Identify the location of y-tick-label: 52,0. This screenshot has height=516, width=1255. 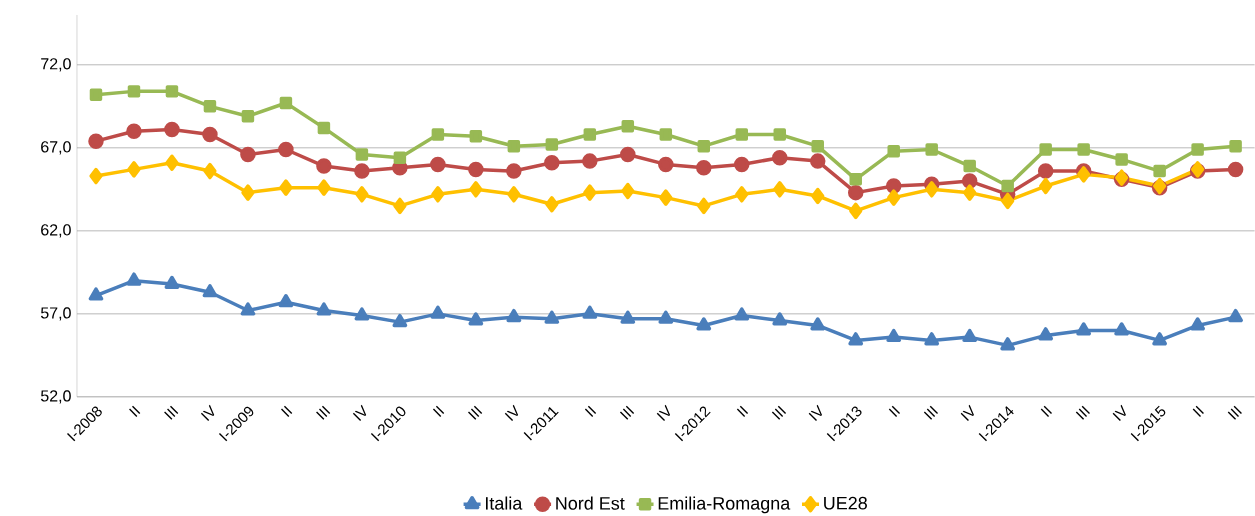
(55, 397).